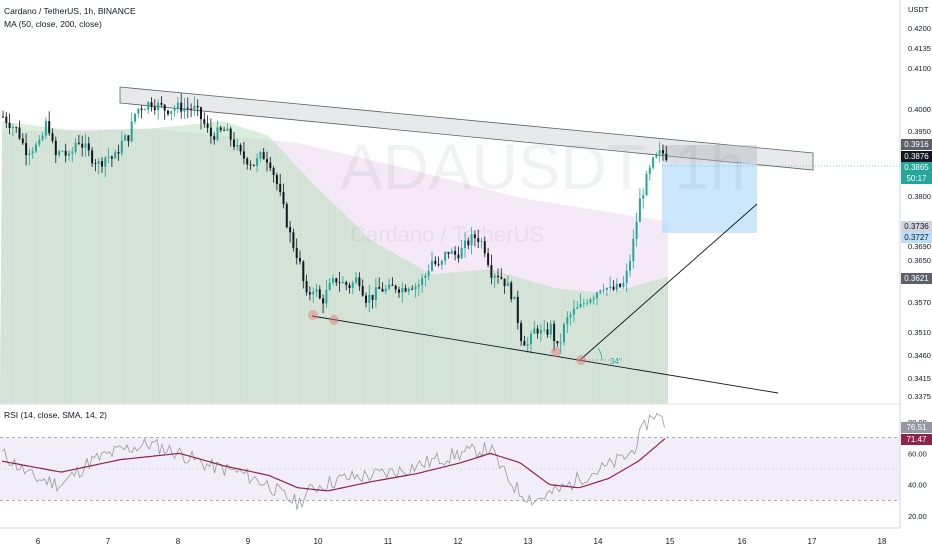 This screenshot has width=932, height=550. What do you see at coordinates (919, 48) in the screenshot?
I see `price-tick-label: 0.4135` at bounding box center [919, 48].